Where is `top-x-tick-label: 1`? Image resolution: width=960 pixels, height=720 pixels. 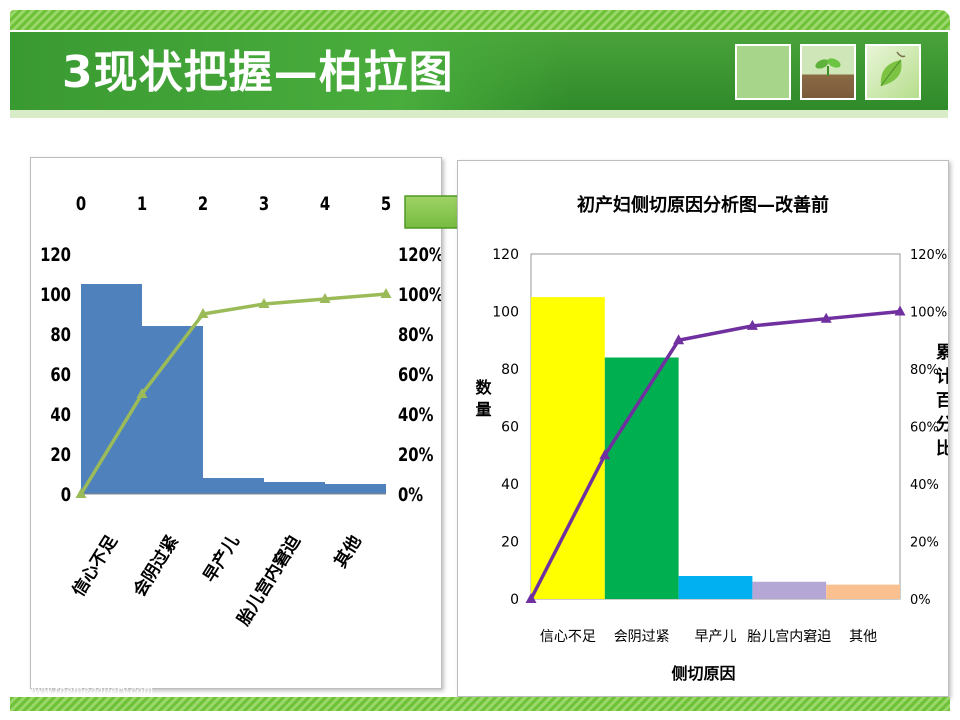
top-x-tick-label: 1 is located at coordinates (142, 204).